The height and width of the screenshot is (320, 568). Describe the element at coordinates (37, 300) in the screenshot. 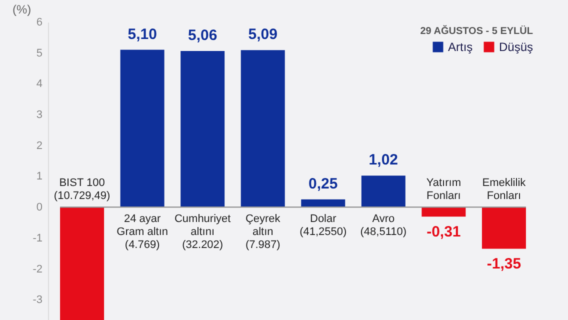

I see `y-tick-label: -3` at that location.